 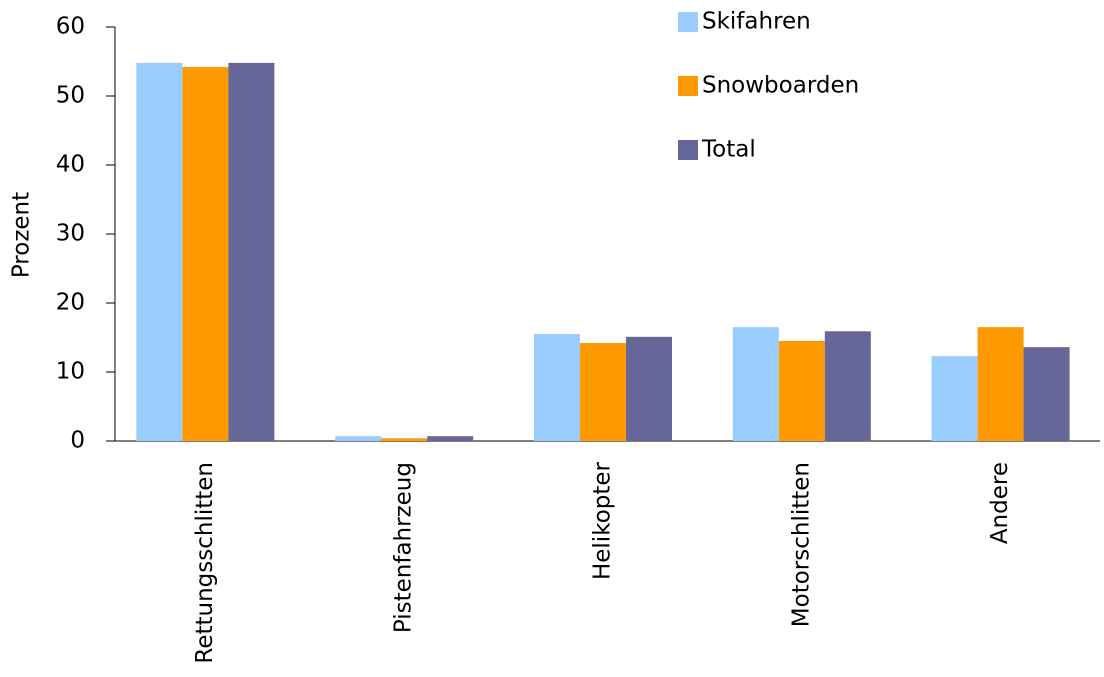 What do you see at coordinates (728, 150) in the screenshot?
I see `legend-label: Total` at bounding box center [728, 150].